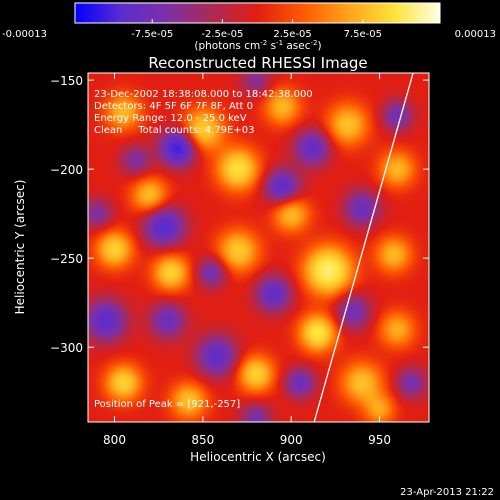 The width and height of the screenshot is (500, 500). I want to click on annotation-detectors: Detectors: 4F 5F 6F 7F 8F, Att 0, so click(173, 106).